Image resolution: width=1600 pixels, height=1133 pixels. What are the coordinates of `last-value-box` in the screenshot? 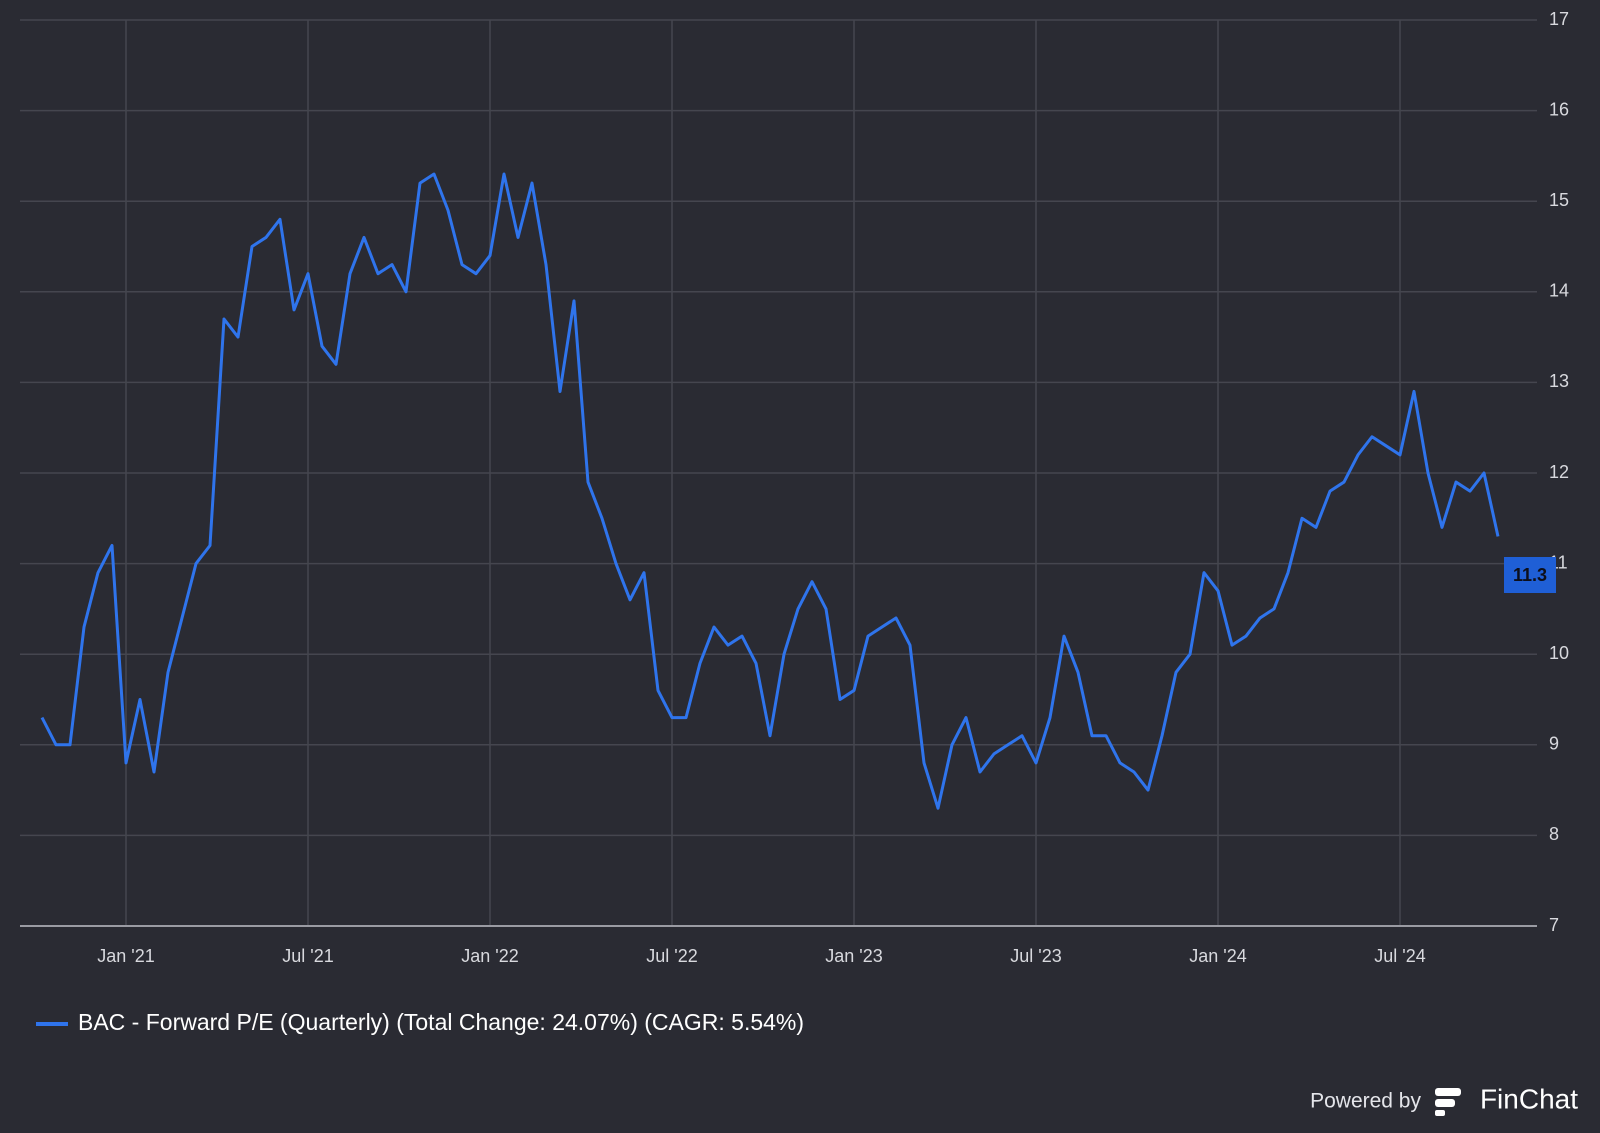 It's located at (1530, 575).